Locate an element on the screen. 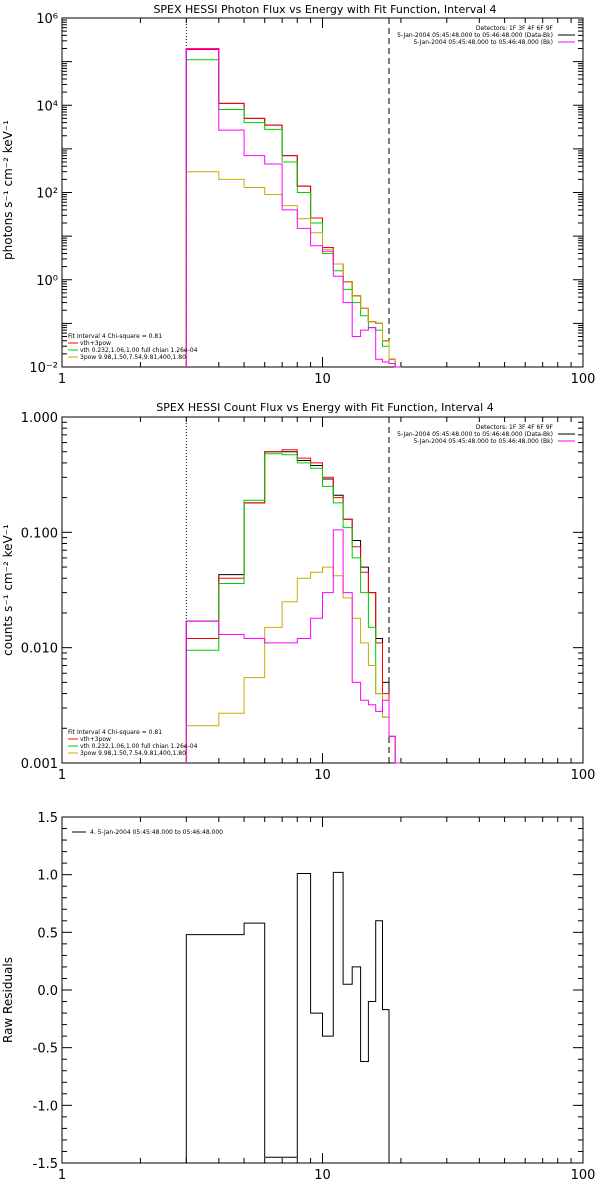 Image resolution: width=600 pixels, height=1200 pixels. y-tick-label: 10⁶ is located at coordinates (47, 19).